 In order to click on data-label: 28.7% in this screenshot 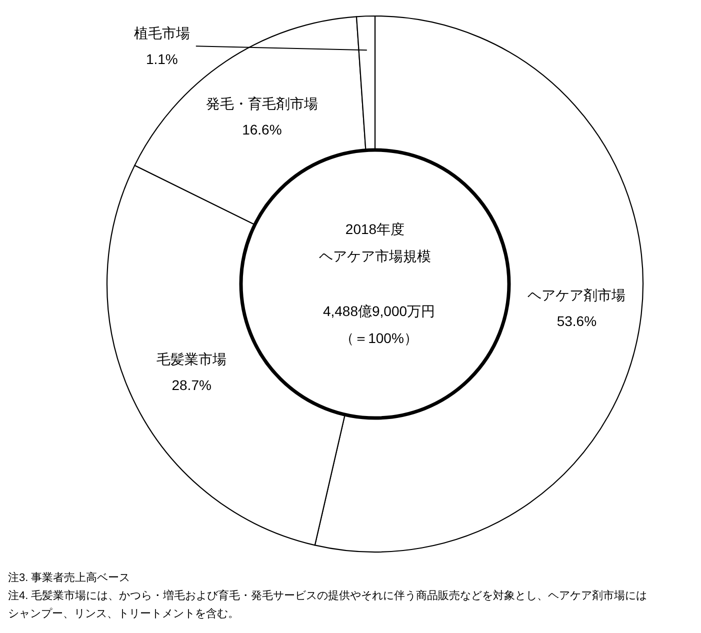, I will do `click(192, 385)`.